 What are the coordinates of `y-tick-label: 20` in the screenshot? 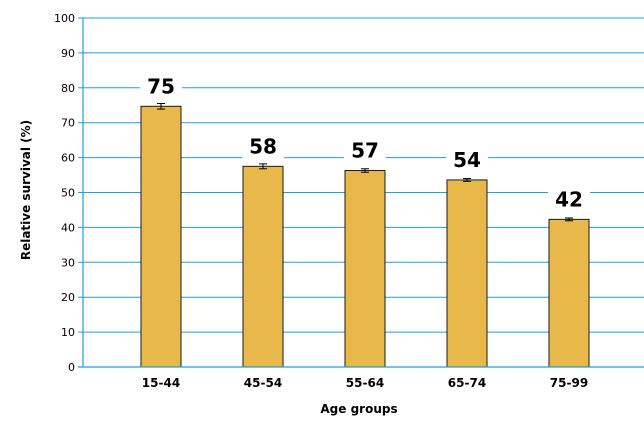 It's located at (68, 297).